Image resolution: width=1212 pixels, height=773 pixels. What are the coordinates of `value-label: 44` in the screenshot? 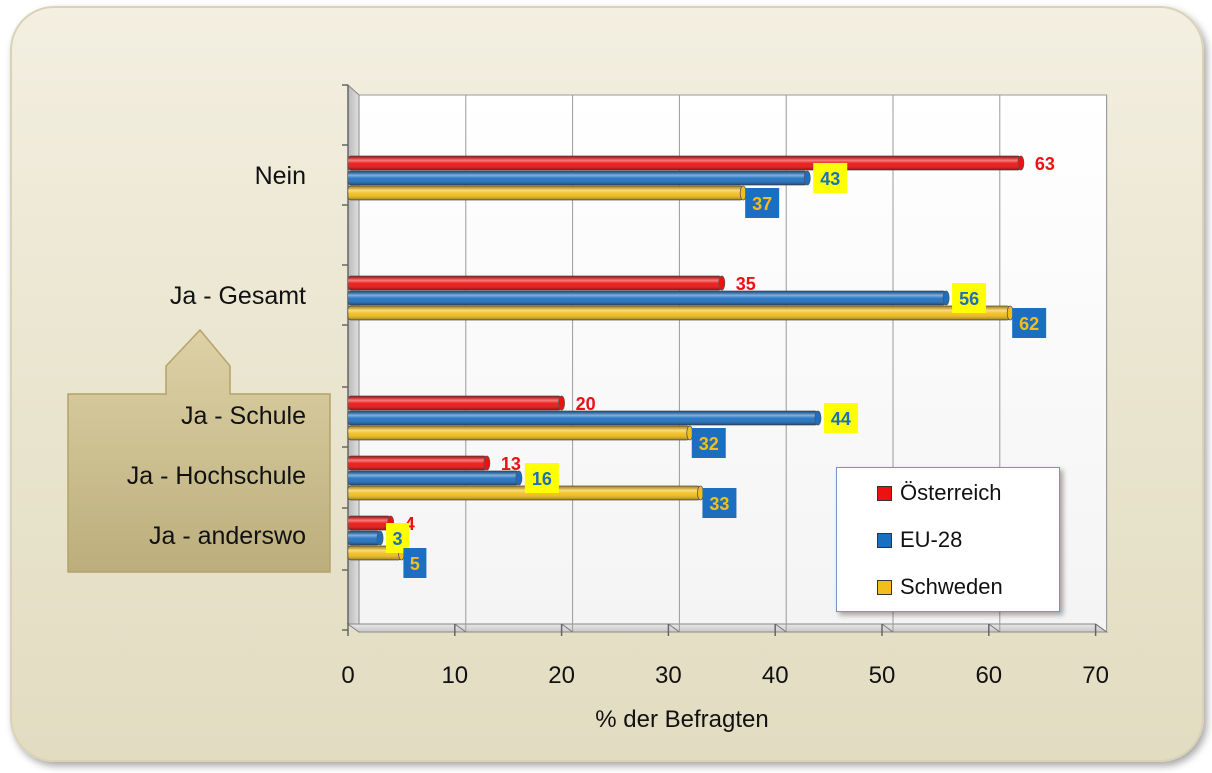 It's located at (841, 419).